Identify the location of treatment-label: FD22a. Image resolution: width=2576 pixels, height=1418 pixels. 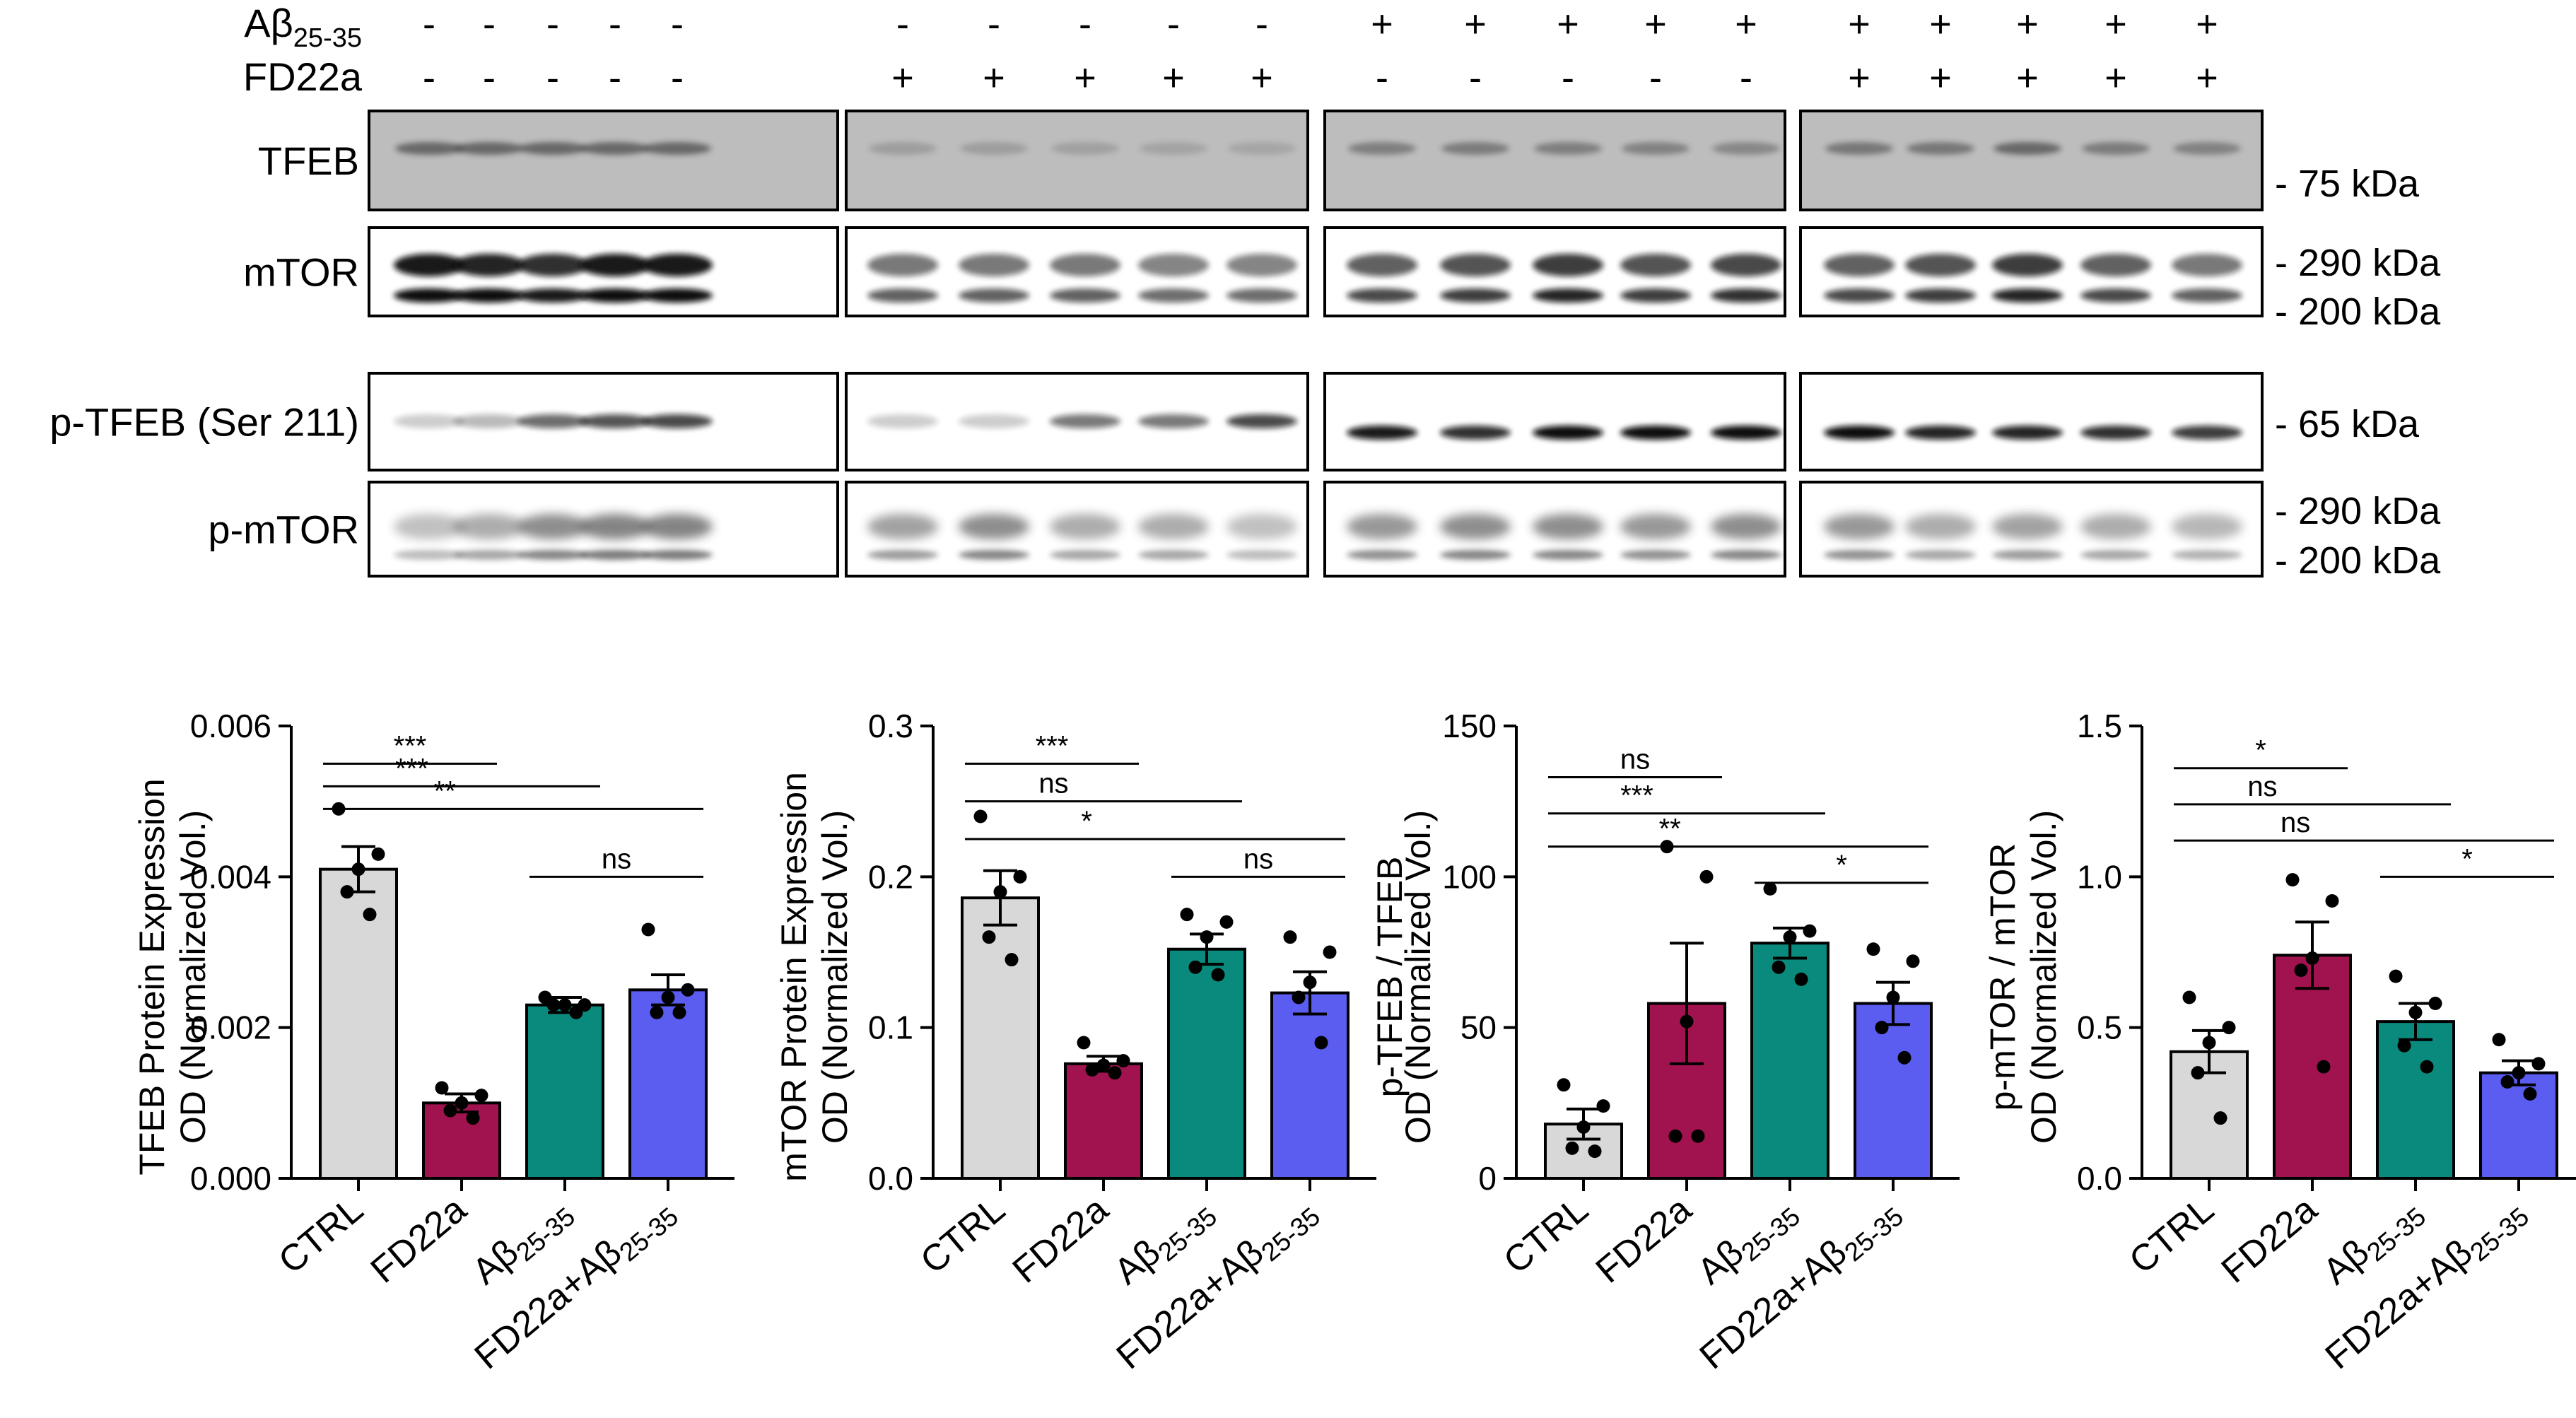
(303, 76).